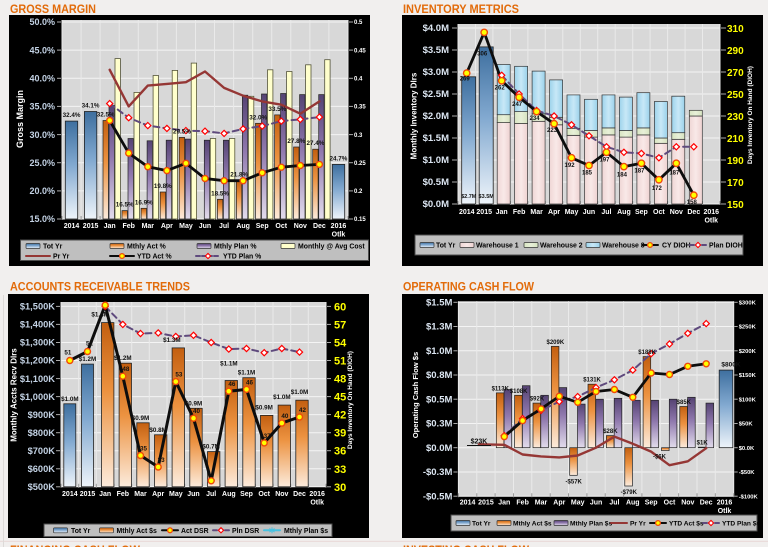 This screenshot has height=547, width=768. I want to click on svg-text: 60, so click(340, 307).